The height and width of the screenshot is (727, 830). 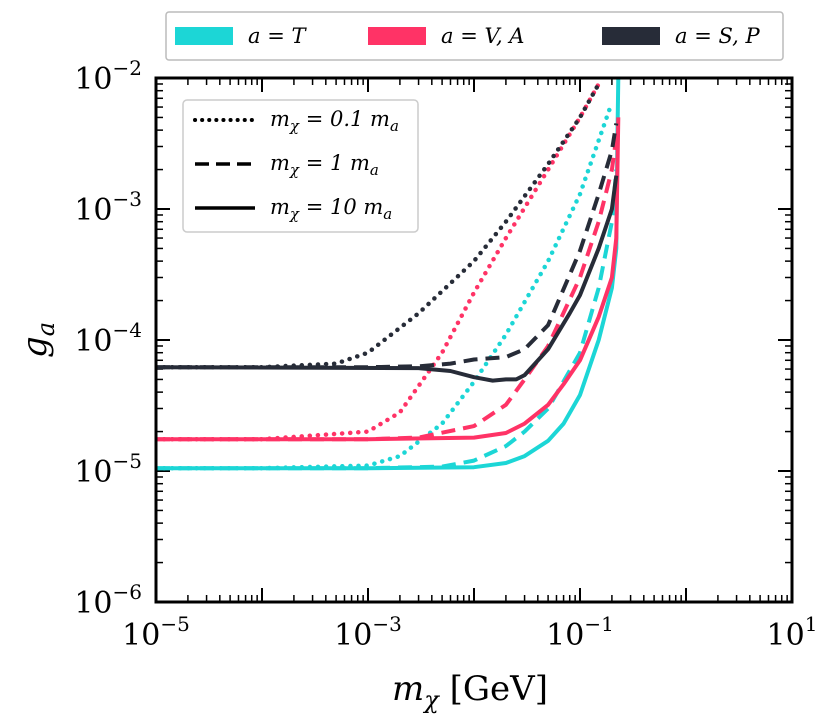 I want to click on x-tick-label: 10¹, so click(x=792, y=632).